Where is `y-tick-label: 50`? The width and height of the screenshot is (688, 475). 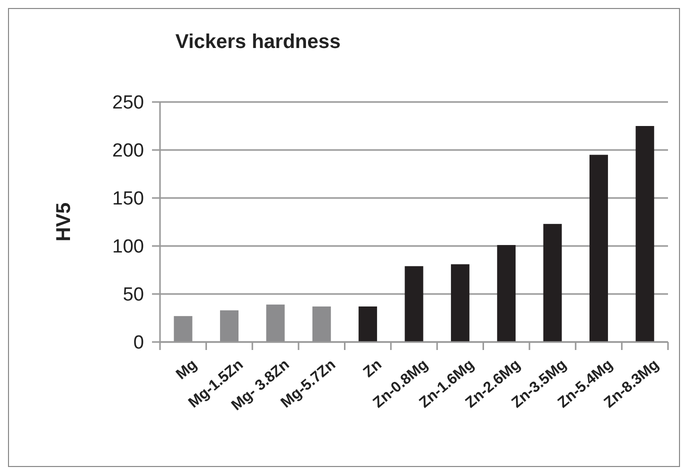
y-tick-label: 50 is located at coordinates (133, 295).